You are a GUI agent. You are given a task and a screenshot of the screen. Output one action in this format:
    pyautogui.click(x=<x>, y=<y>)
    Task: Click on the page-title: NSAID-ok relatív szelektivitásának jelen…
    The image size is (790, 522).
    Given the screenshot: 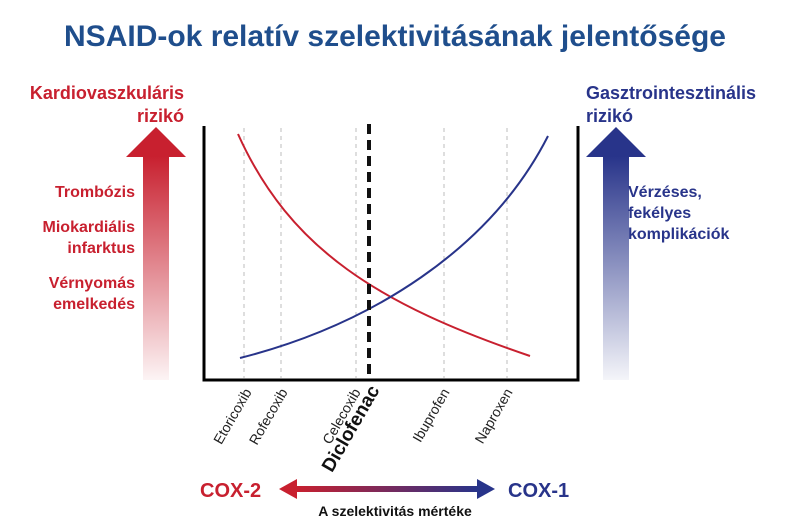 What is the action you would take?
    pyautogui.click(x=395, y=36)
    